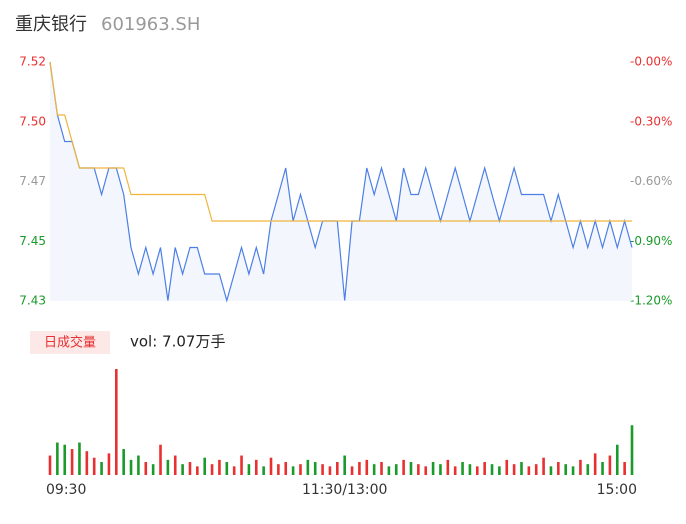  I want to click on y2-tick-label: -0.00%, so click(651, 62).